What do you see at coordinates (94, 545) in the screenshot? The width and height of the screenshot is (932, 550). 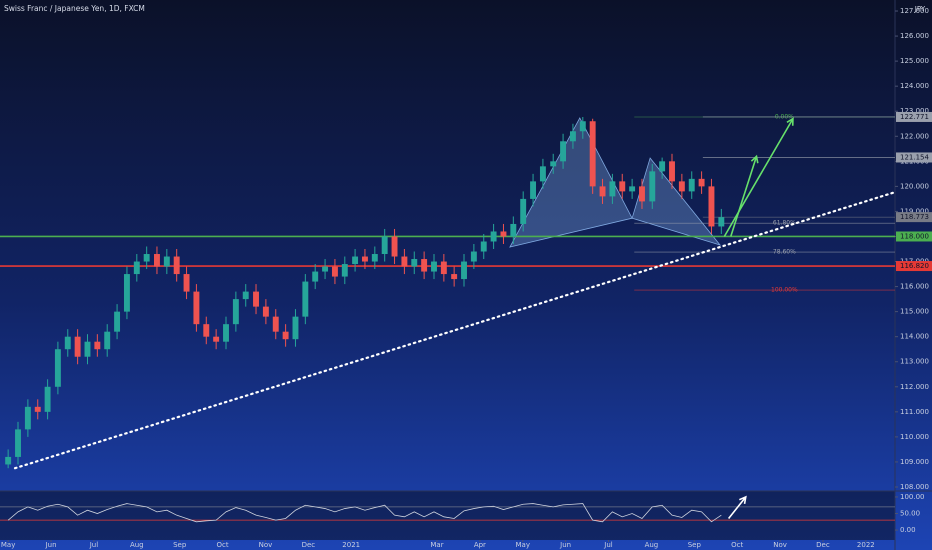 I see `x-tick-label: Jul` at bounding box center [94, 545].